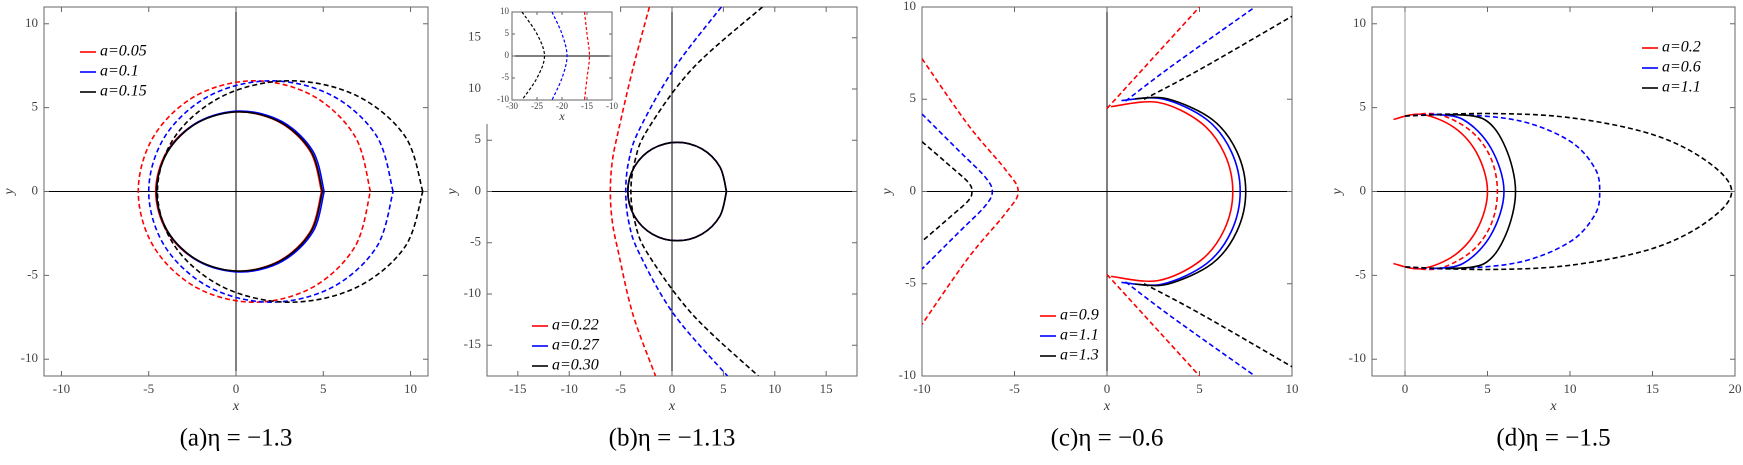  What do you see at coordinates (1681, 67) in the screenshot?
I see `legend-label: a=0.6` at bounding box center [1681, 67].